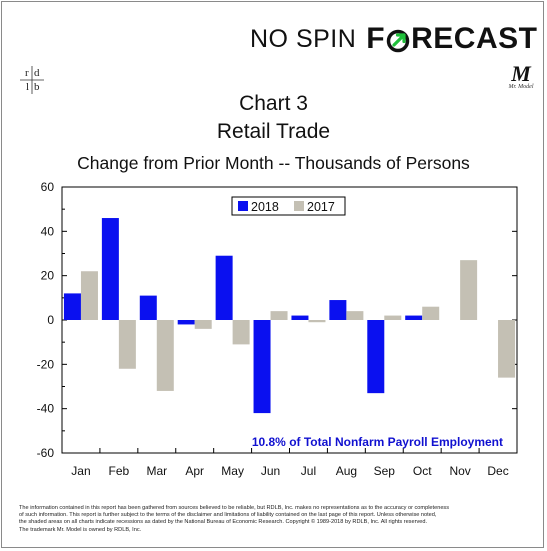  Describe the element at coordinates (376, 38) in the screenshot. I see `brand-forecast-f: F` at that location.